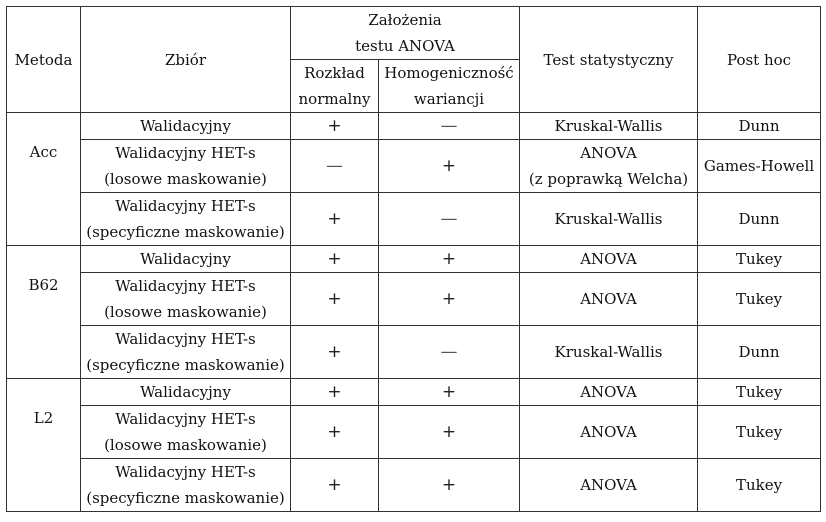 This screenshot has height=522, width=826. Describe the element at coordinates (43, 179) in the screenshot. I see `method-cell: Acc` at that location.